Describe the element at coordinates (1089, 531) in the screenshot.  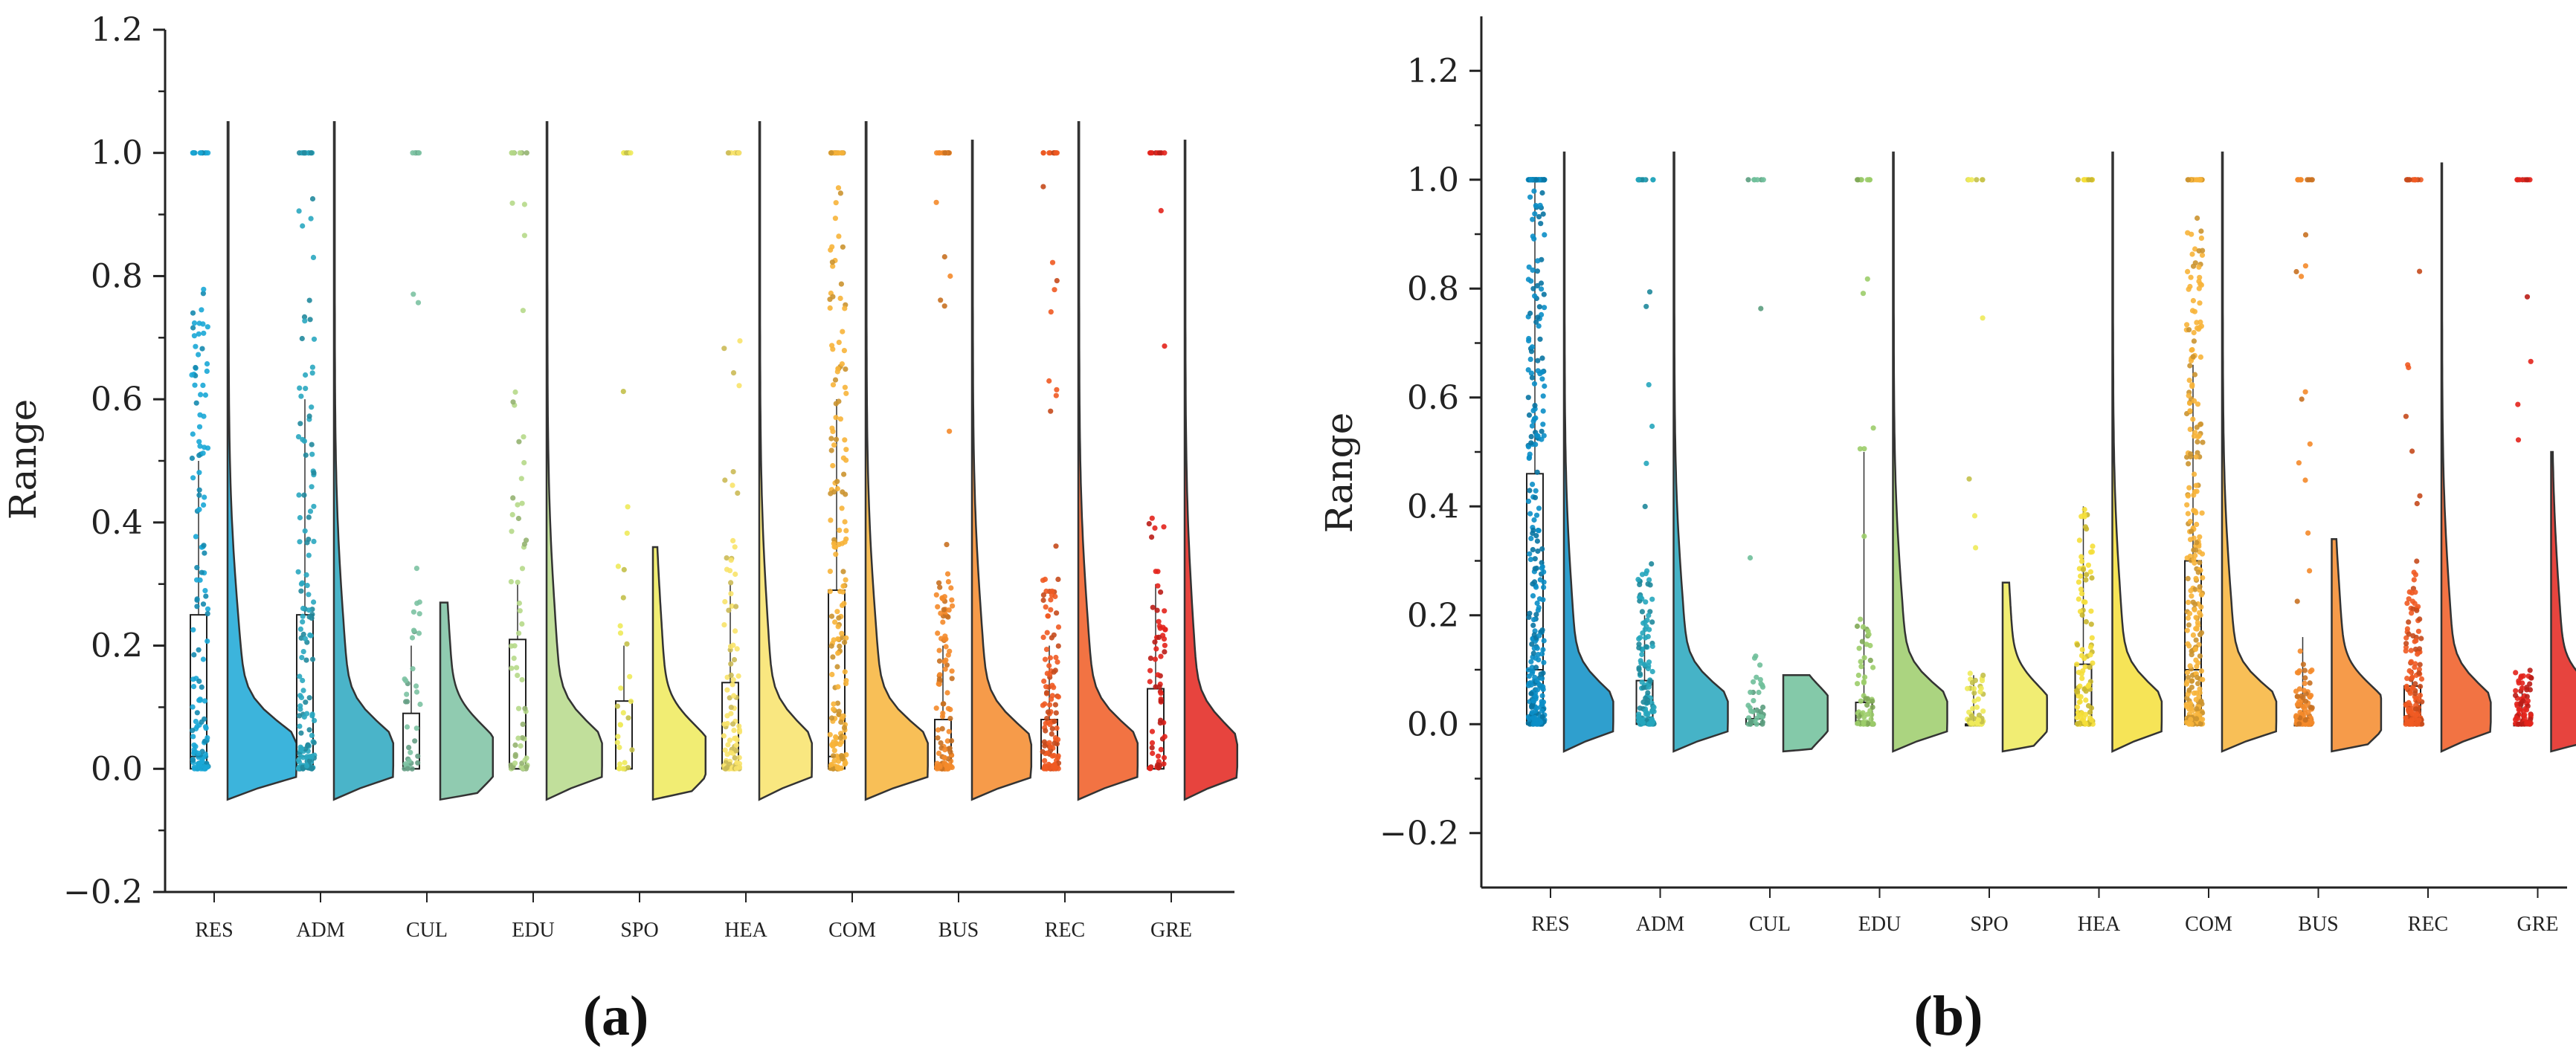
I see `group-rec: REC` at that location.